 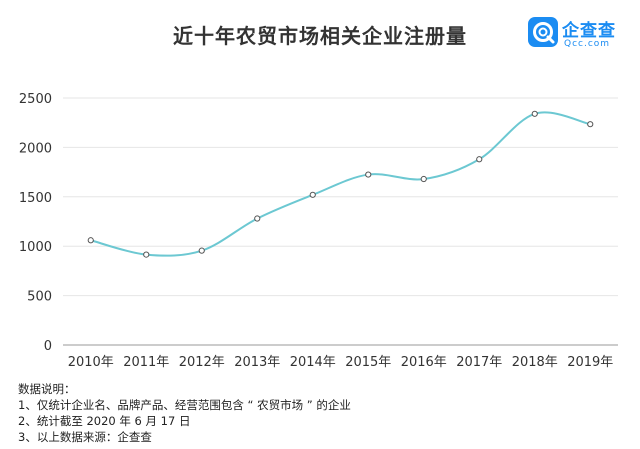 What do you see at coordinates (587, 44) in the screenshot?
I see `logo-url: Qcc.com` at bounding box center [587, 44].